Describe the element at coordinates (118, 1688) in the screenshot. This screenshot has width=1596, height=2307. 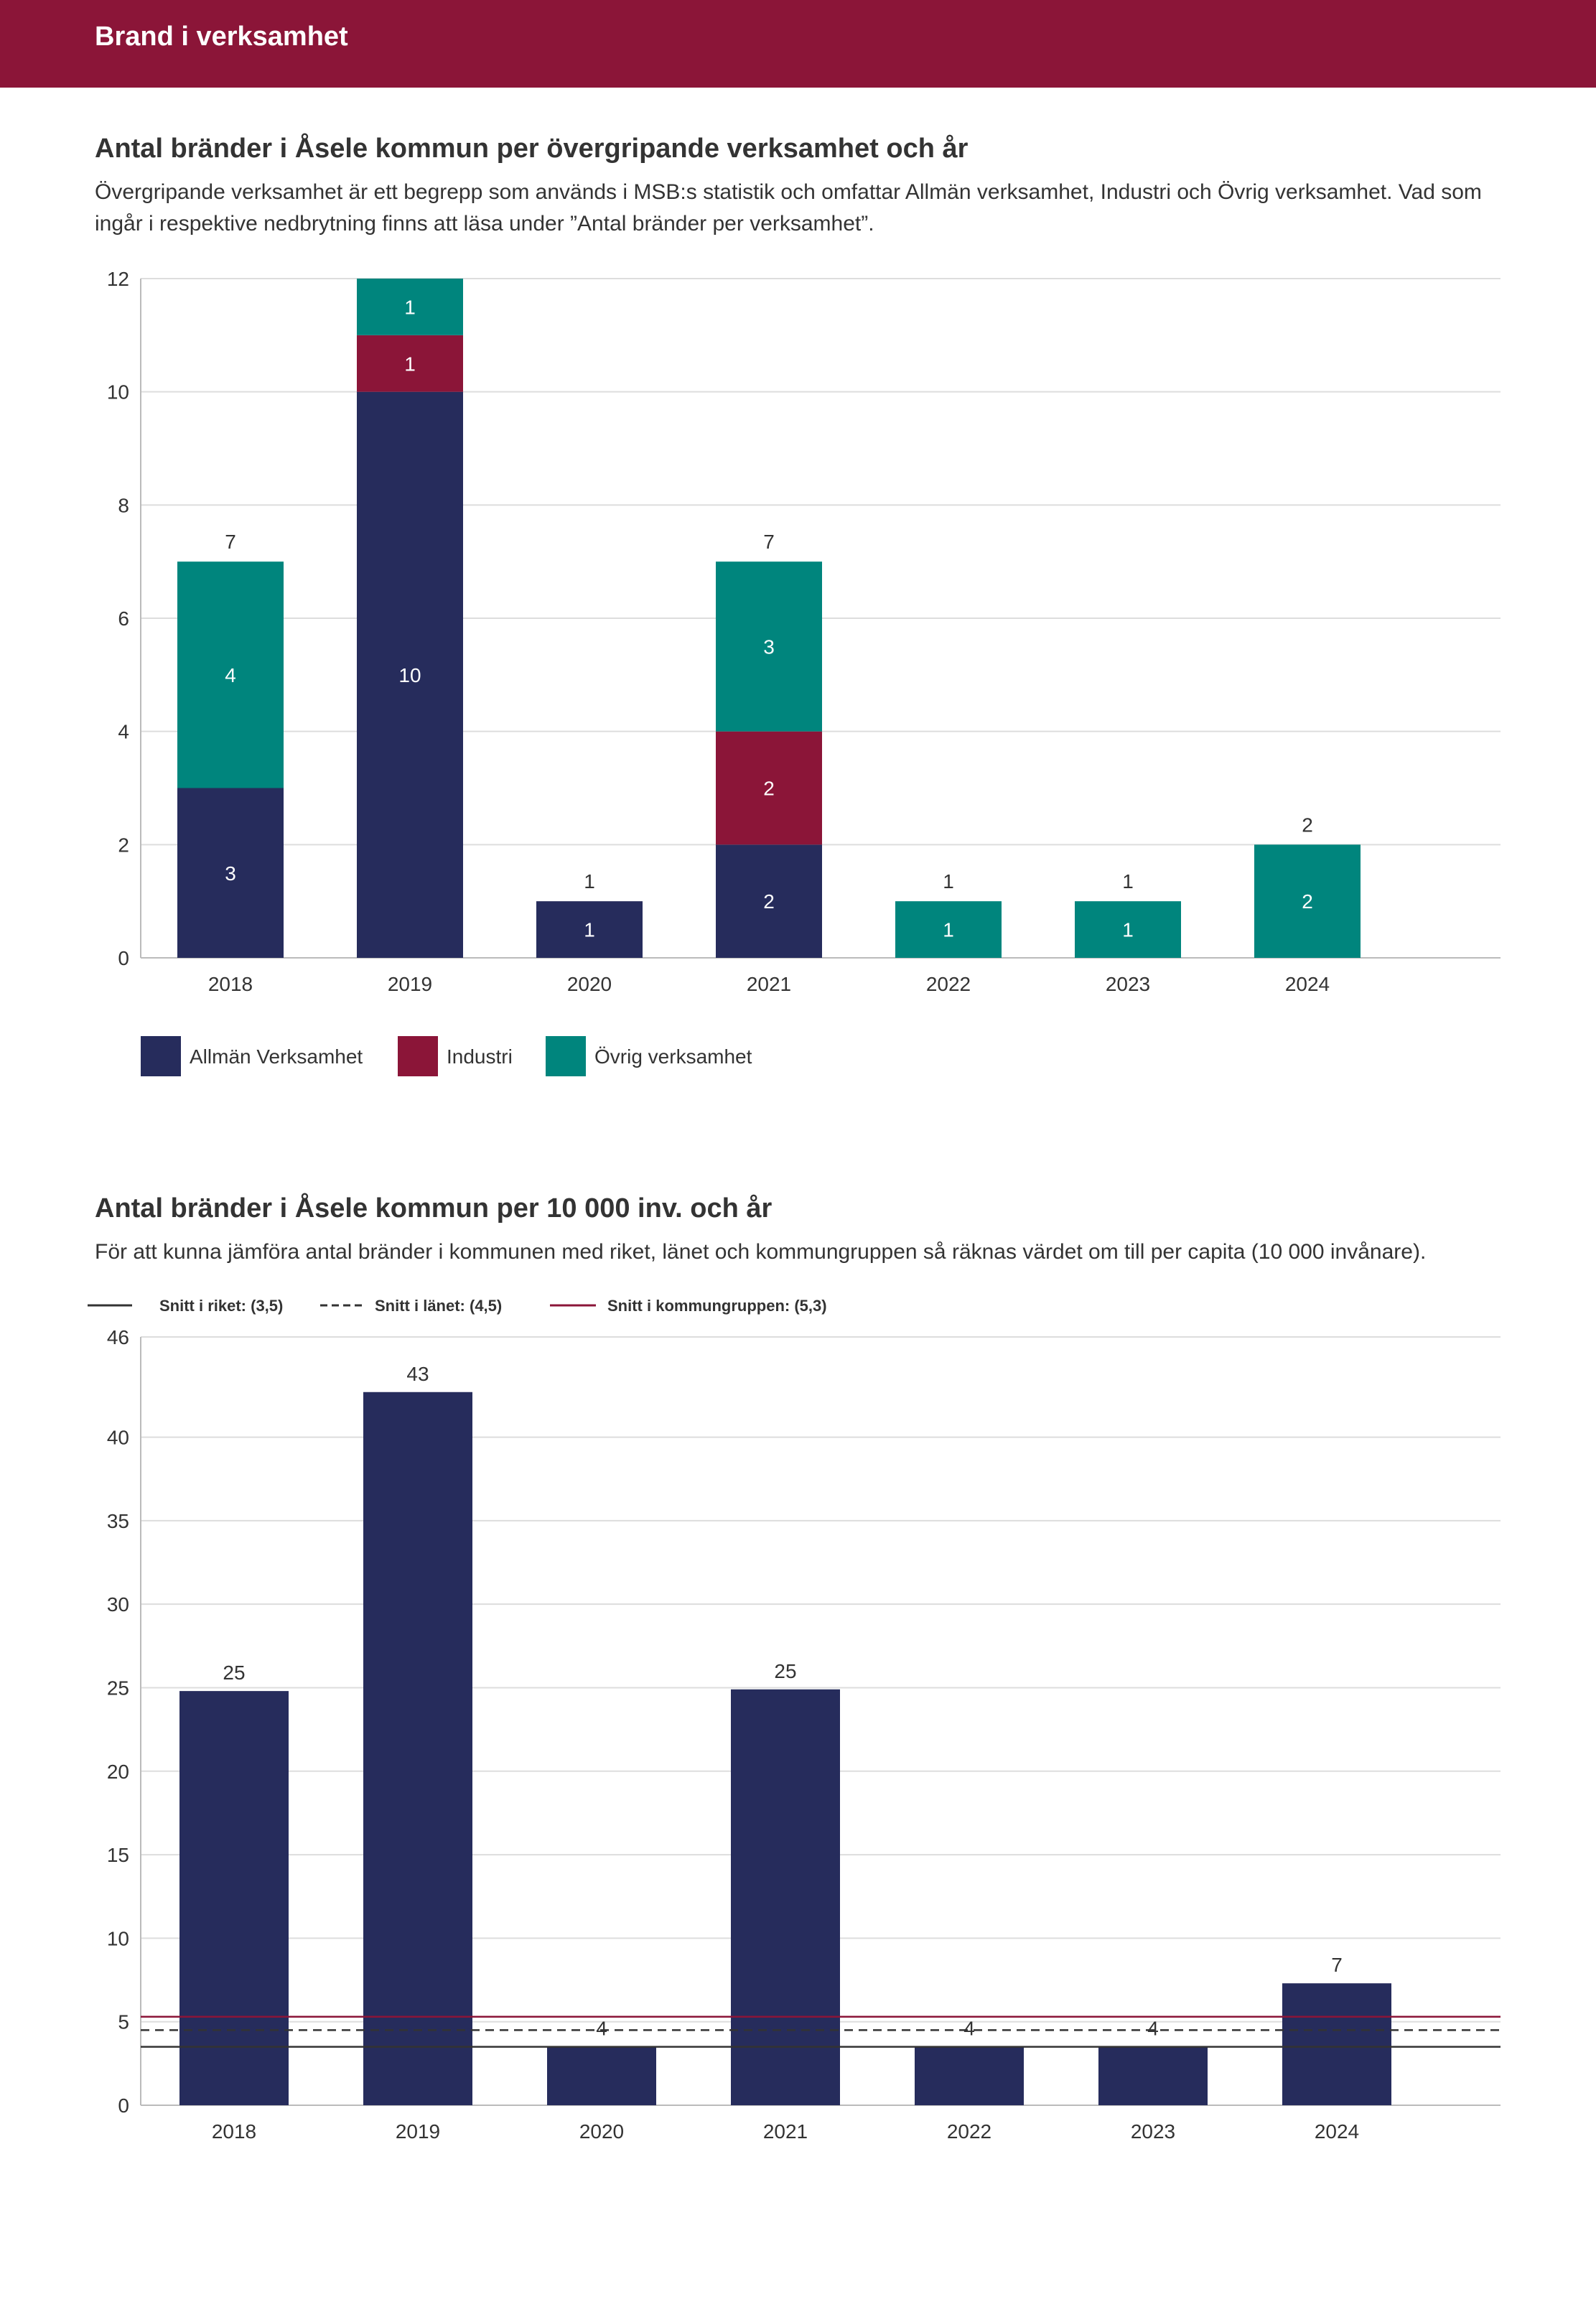
I see `y-tick-label: 25` at that location.